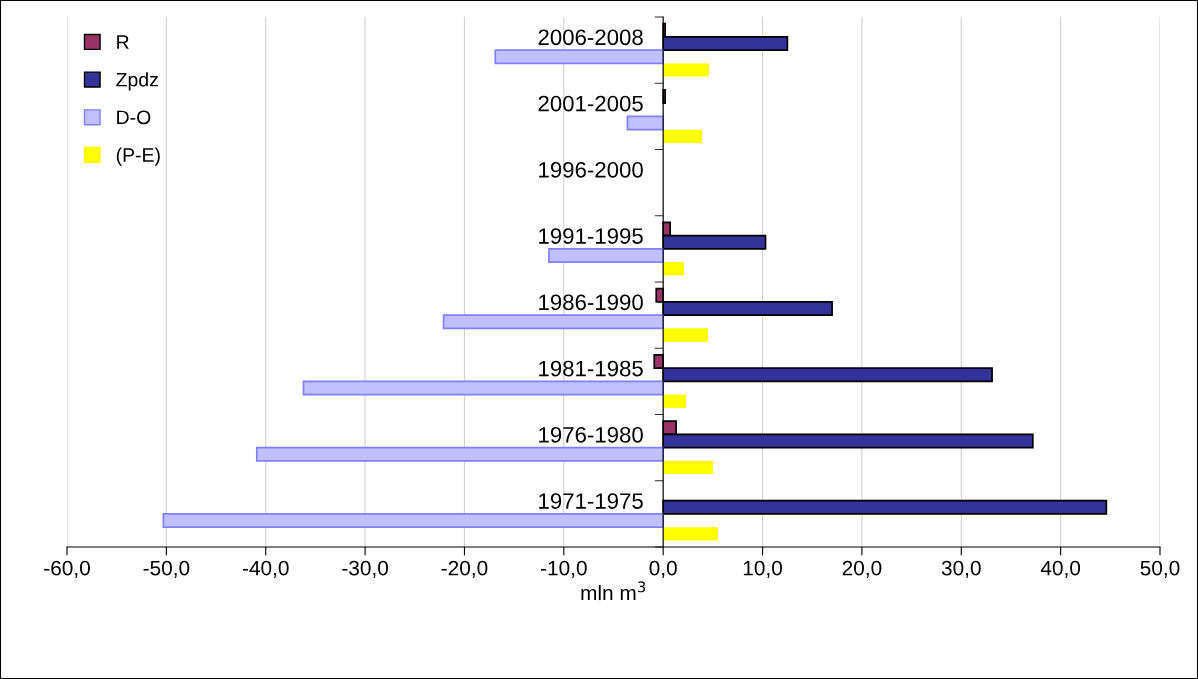 The width and height of the screenshot is (1198, 679). Describe the element at coordinates (564, 569) in the screenshot. I see `x-tick-label: -10,0` at that location.